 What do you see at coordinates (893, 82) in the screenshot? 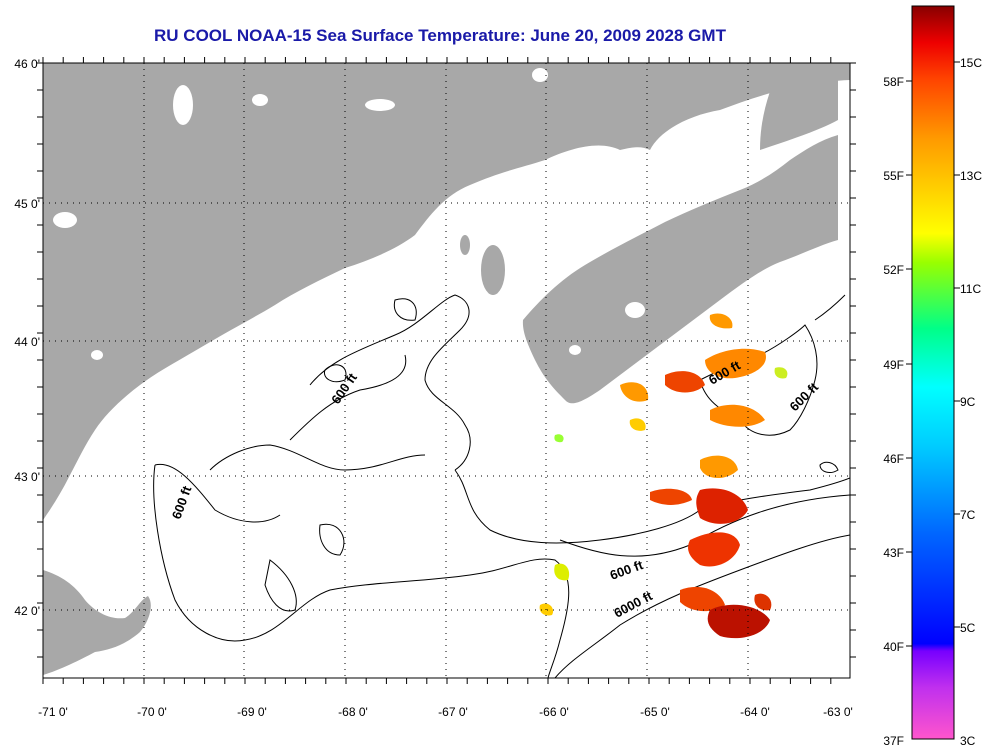
I see `cb-f-label: 58F` at bounding box center [893, 82].